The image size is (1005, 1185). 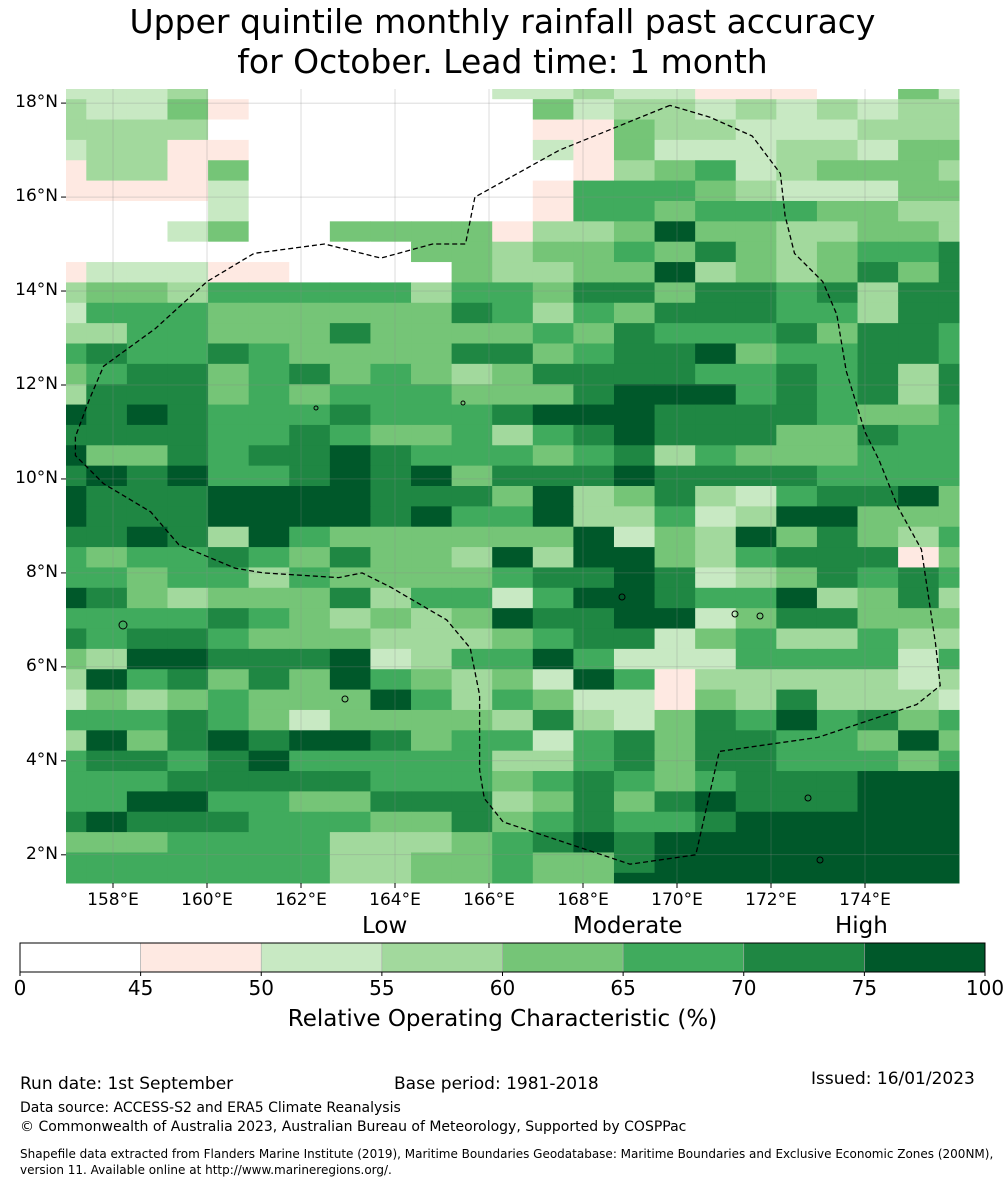 I want to click on lon-tick-label: 160°E, so click(x=207, y=900).